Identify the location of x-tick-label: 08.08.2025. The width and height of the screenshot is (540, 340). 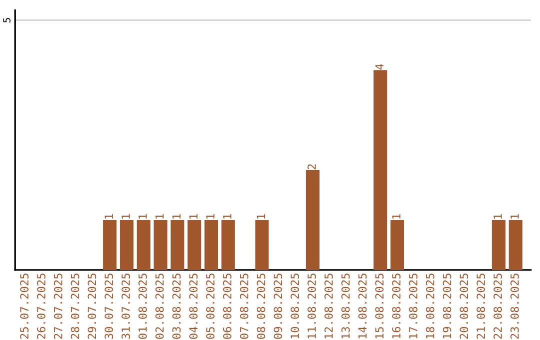
(261, 306).